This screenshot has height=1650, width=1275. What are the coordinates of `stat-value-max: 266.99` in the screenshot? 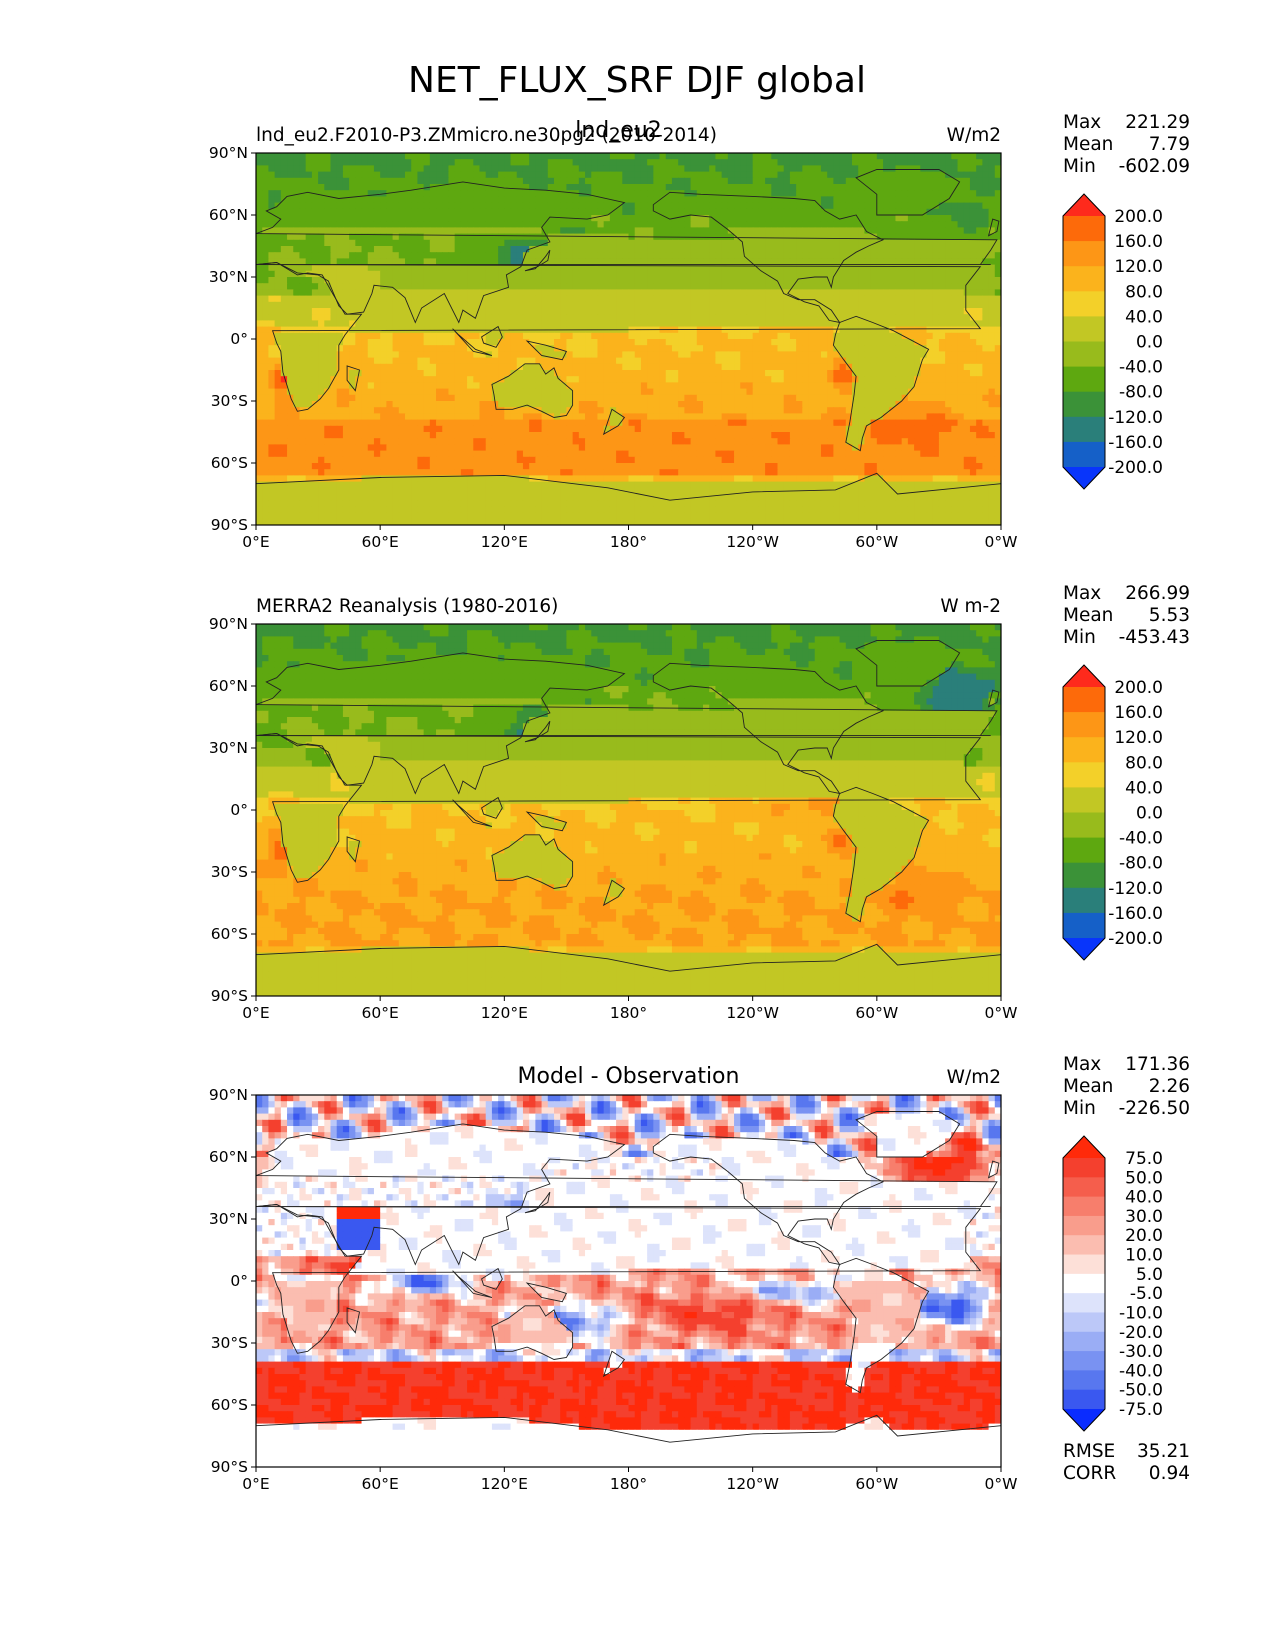 It's located at (1157, 593).